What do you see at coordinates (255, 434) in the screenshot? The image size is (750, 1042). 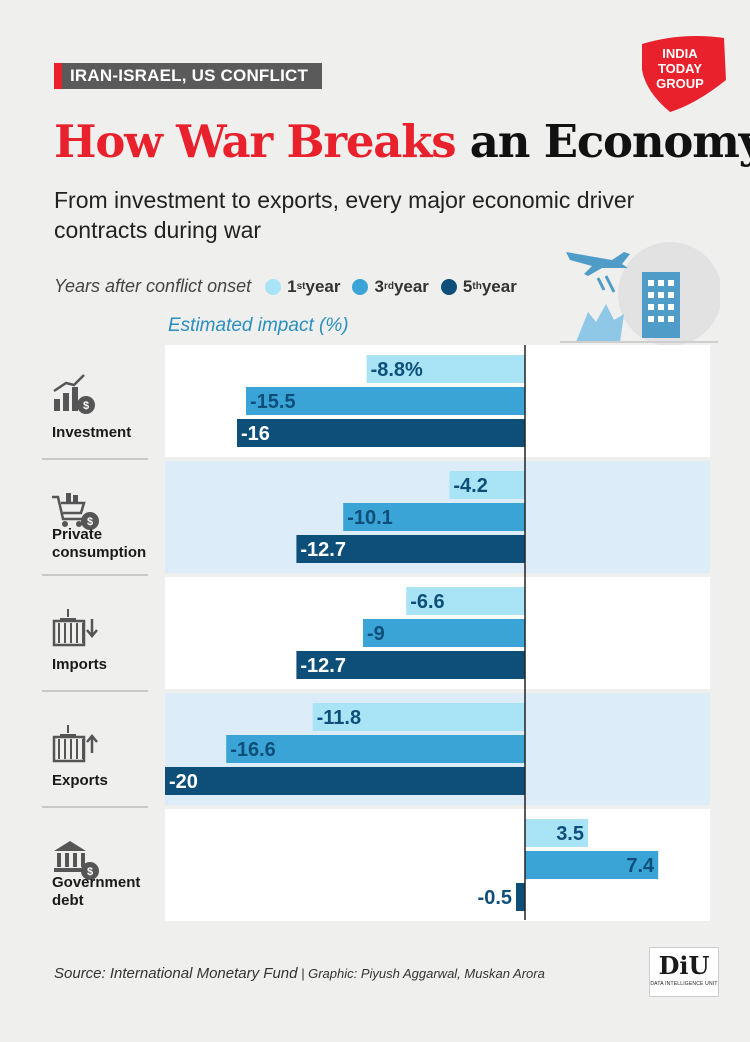 I see `bar-value-label: -16` at bounding box center [255, 434].